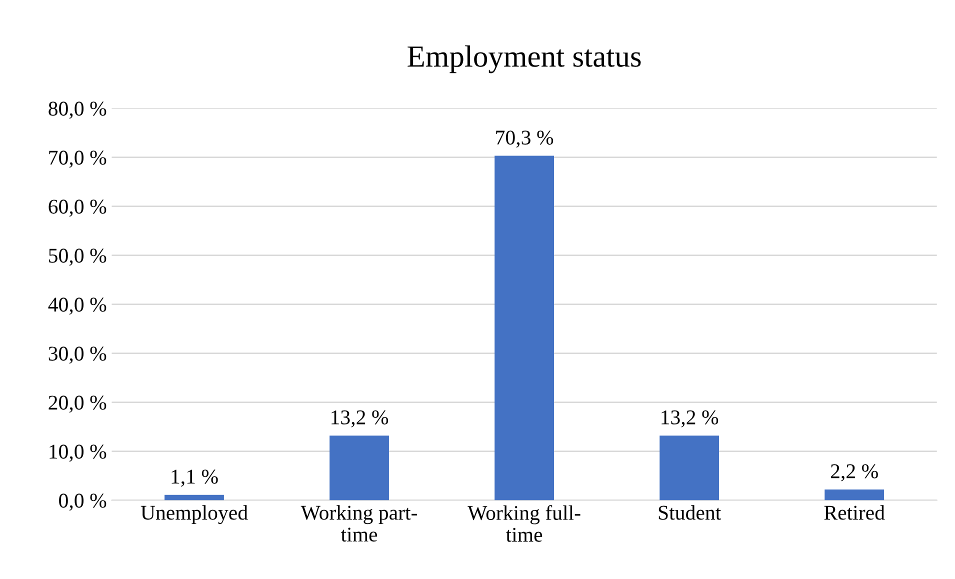 The image size is (955, 579). I want to click on chart-title: Employment status, so click(524, 59).